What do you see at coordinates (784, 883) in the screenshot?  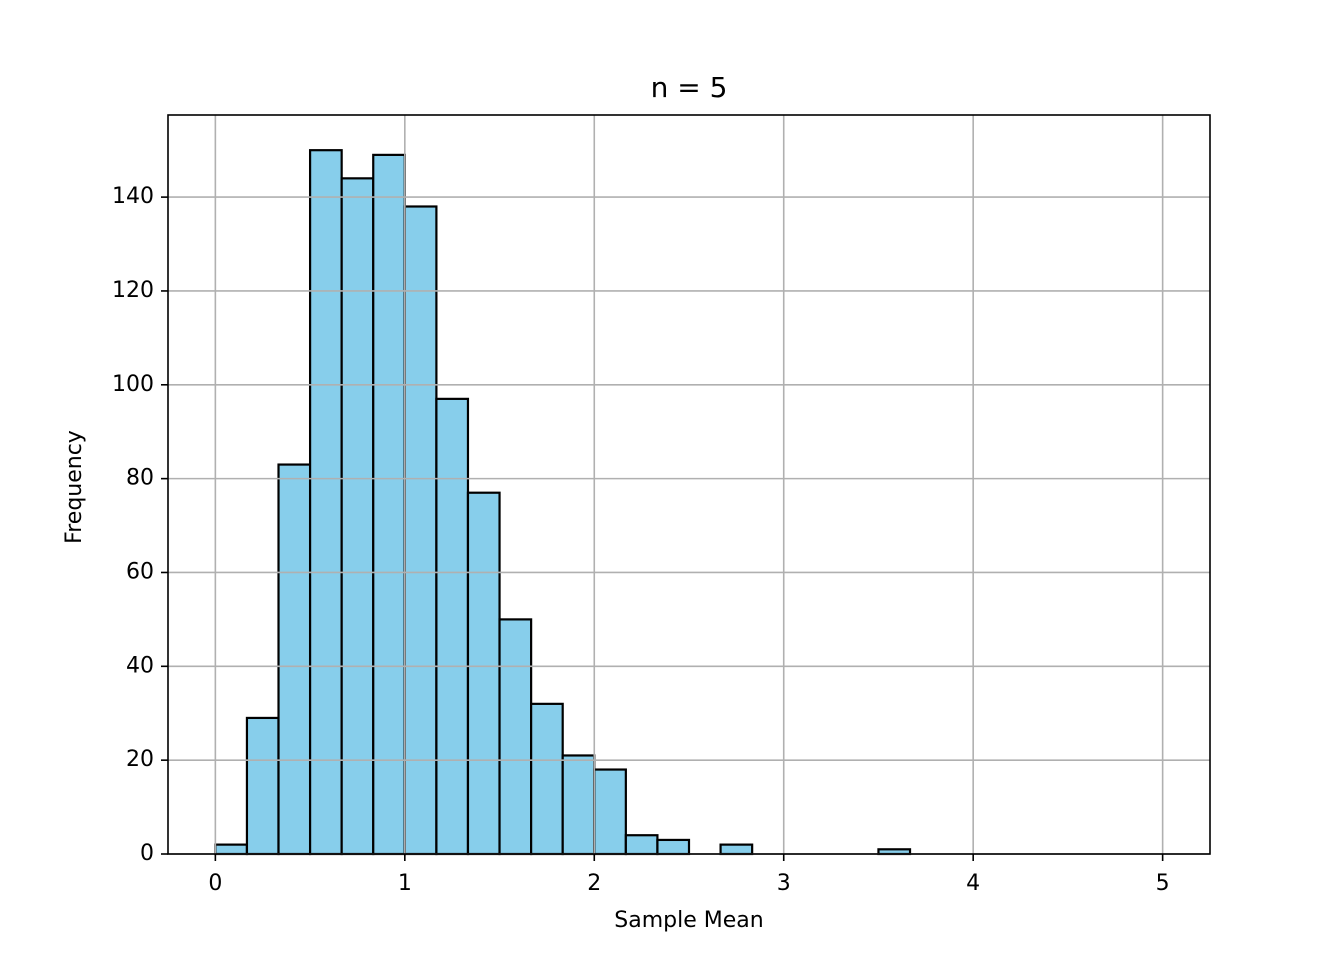 I see `x-tick-label: 3` at bounding box center [784, 883].